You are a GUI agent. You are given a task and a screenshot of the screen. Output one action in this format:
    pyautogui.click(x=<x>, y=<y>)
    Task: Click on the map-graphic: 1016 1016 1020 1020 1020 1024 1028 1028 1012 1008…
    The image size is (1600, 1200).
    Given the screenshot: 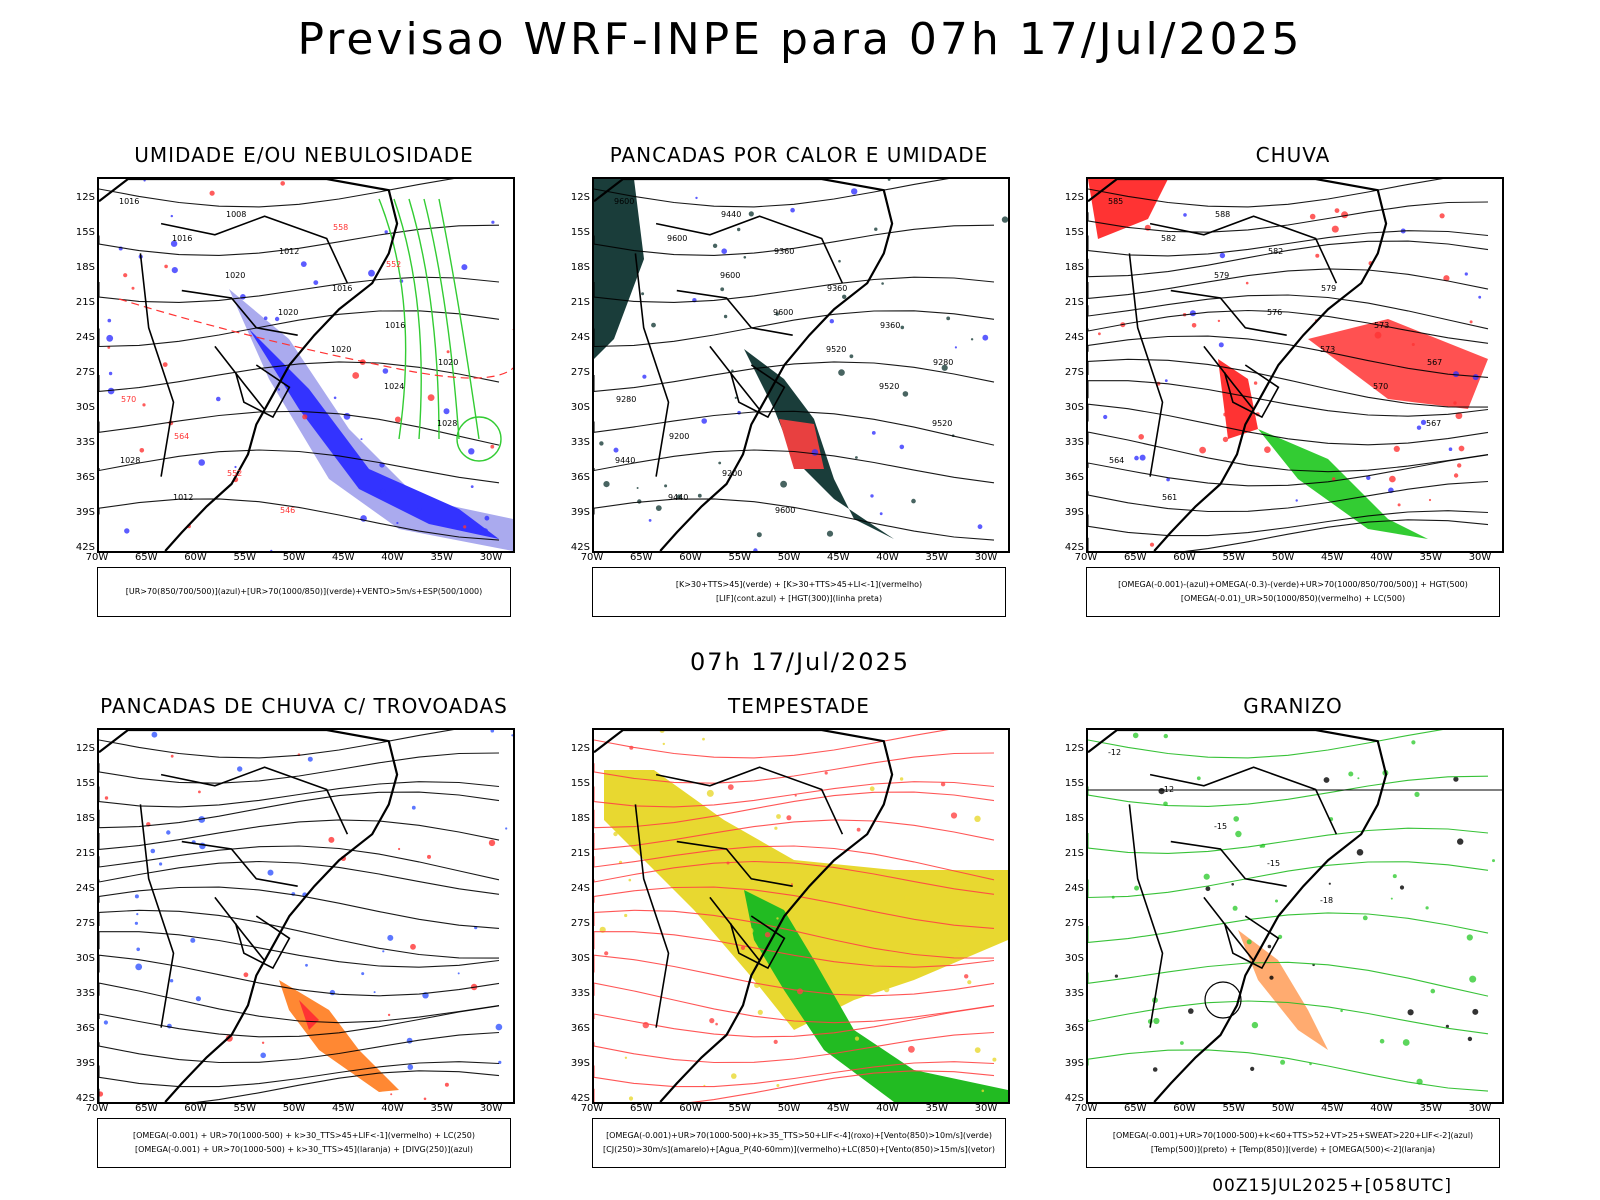 What is the action you would take?
    pyautogui.click(x=306, y=365)
    